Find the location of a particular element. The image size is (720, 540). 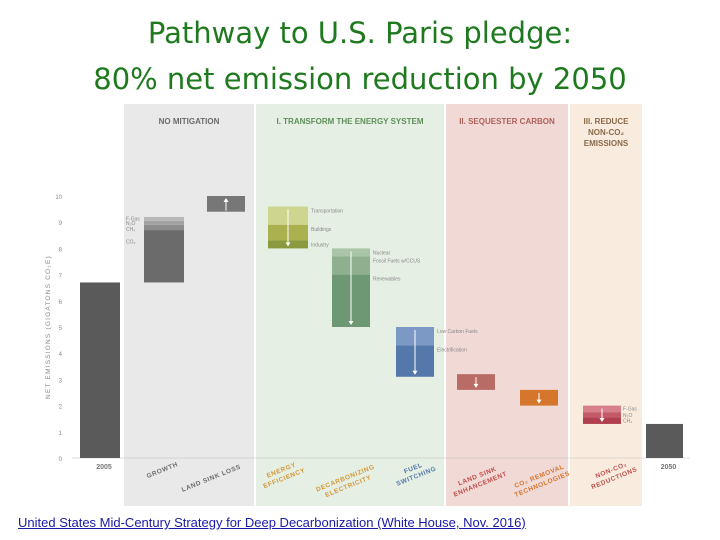

y-tick-label: 6 is located at coordinates (61, 303).